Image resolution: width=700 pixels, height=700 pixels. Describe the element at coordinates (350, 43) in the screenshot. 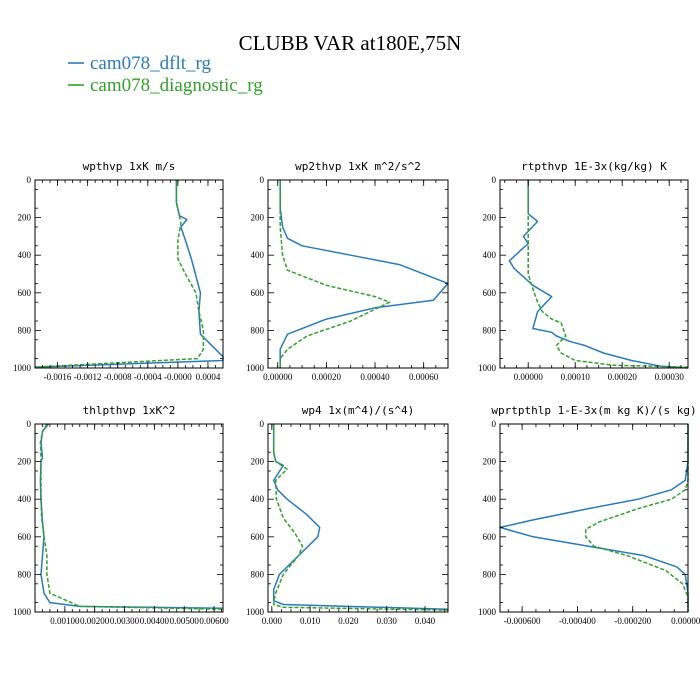

I see `figure-title: CLUBB VAR at180E,75N` at that location.